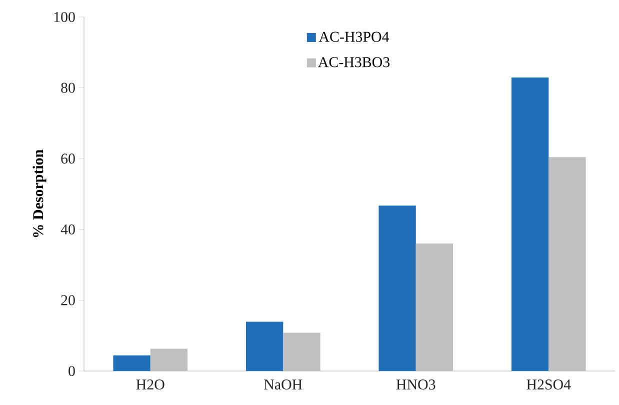 This screenshot has width=619, height=405. Describe the element at coordinates (64, 17) in the screenshot. I see `y-tick-label: 100` at that location.